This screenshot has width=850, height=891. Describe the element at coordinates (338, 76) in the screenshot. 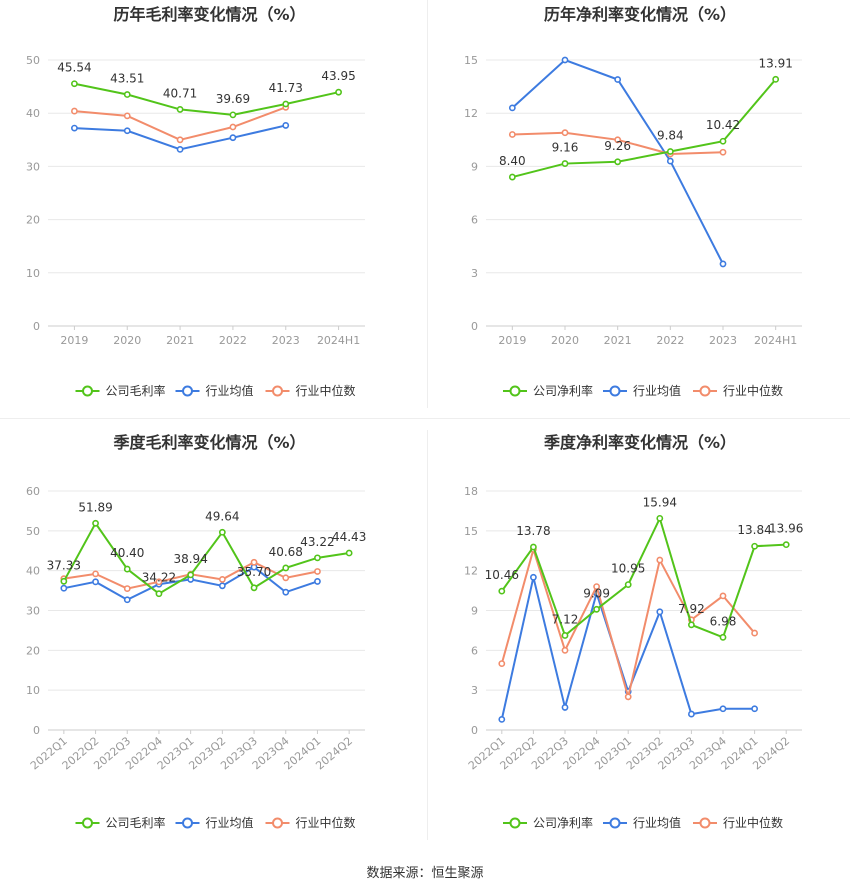

I see `data-label: 43.95` at that location.